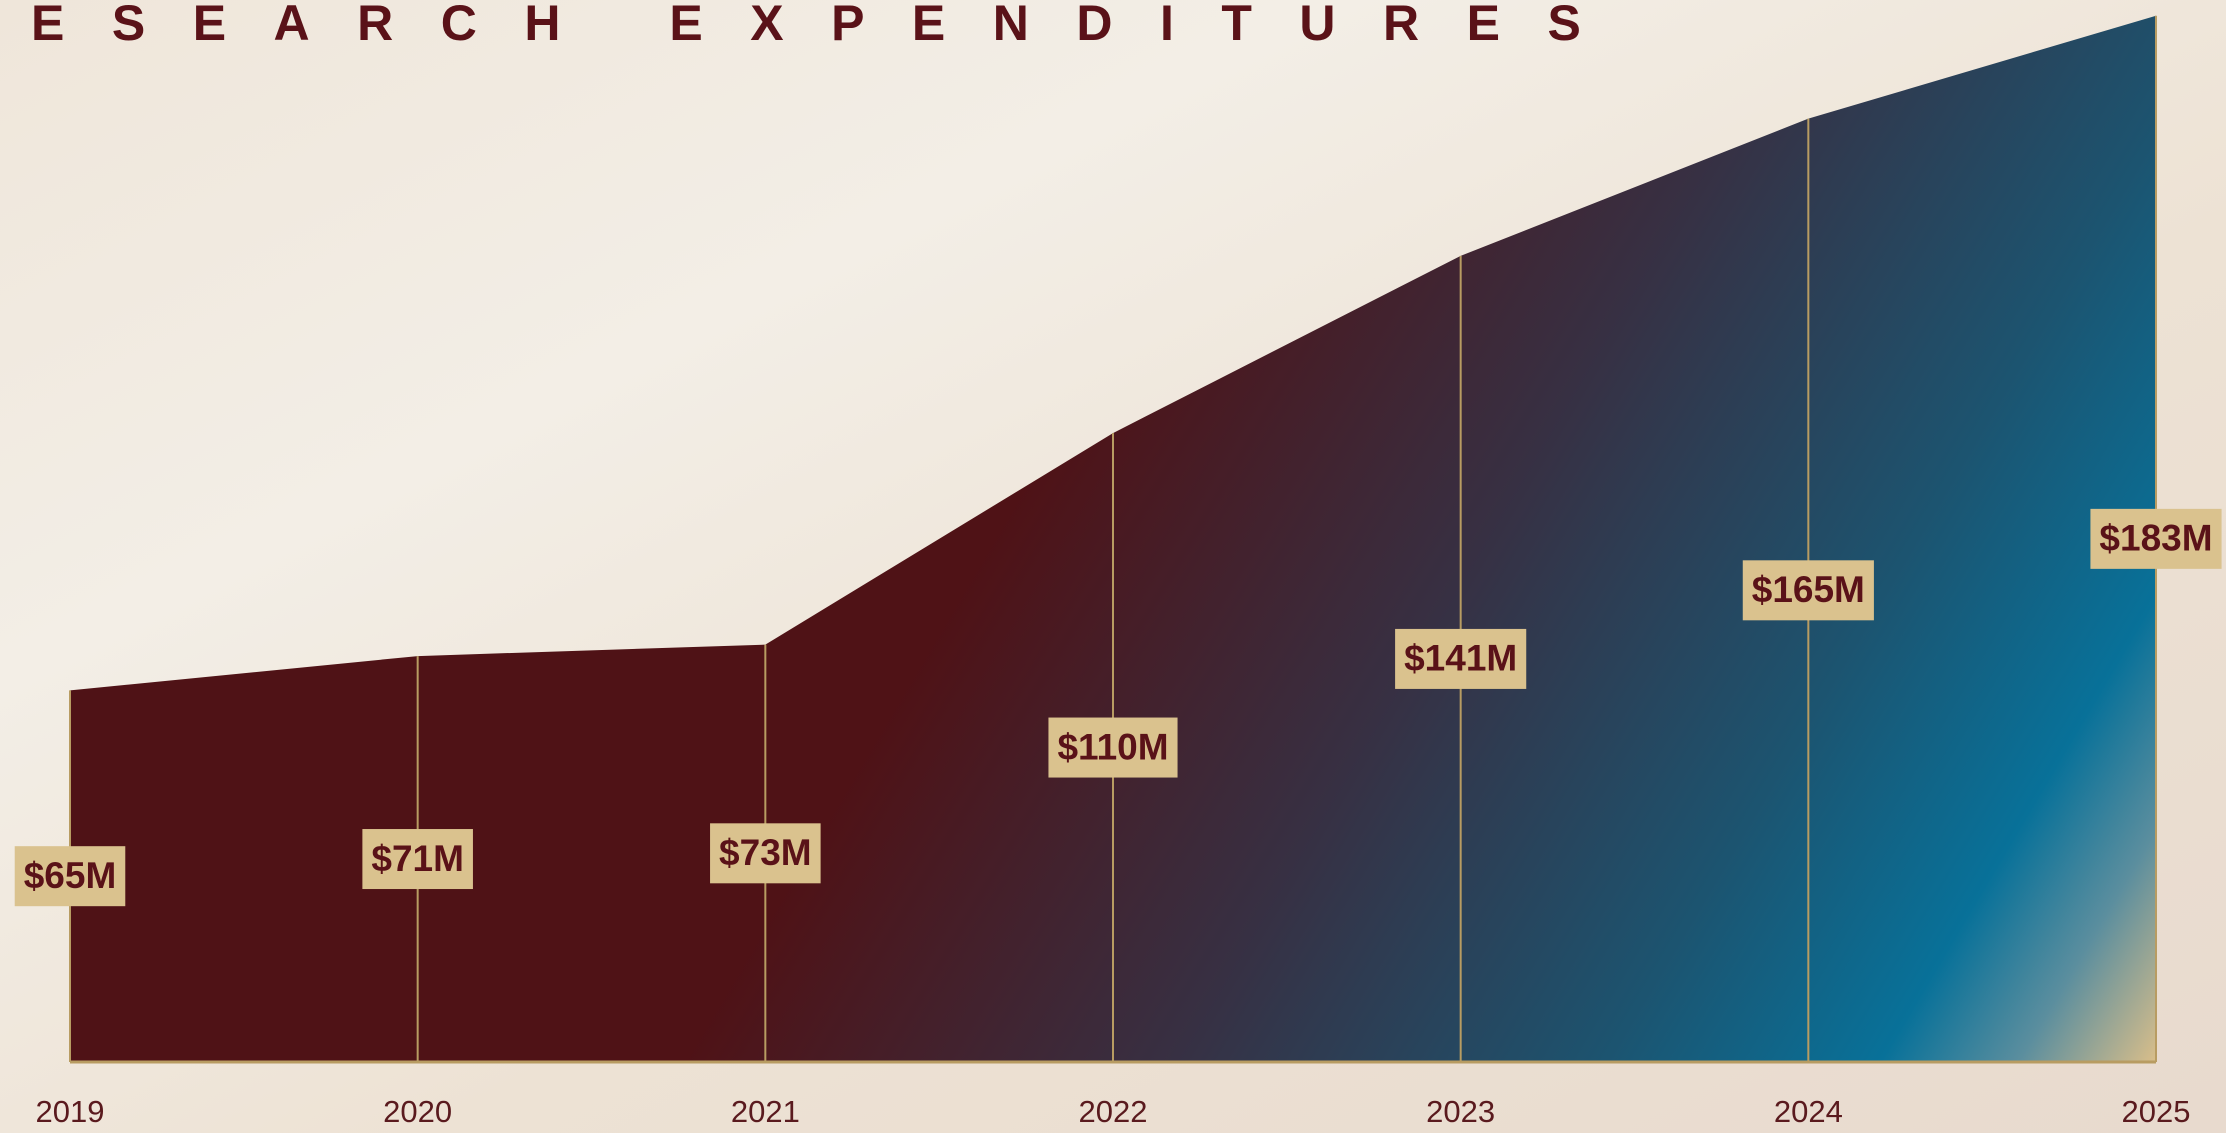  What do you see at coordinates (765, 1111) in the screenshot?
I see `x-tick-label: 2021` at bounding box center [765, 1111].